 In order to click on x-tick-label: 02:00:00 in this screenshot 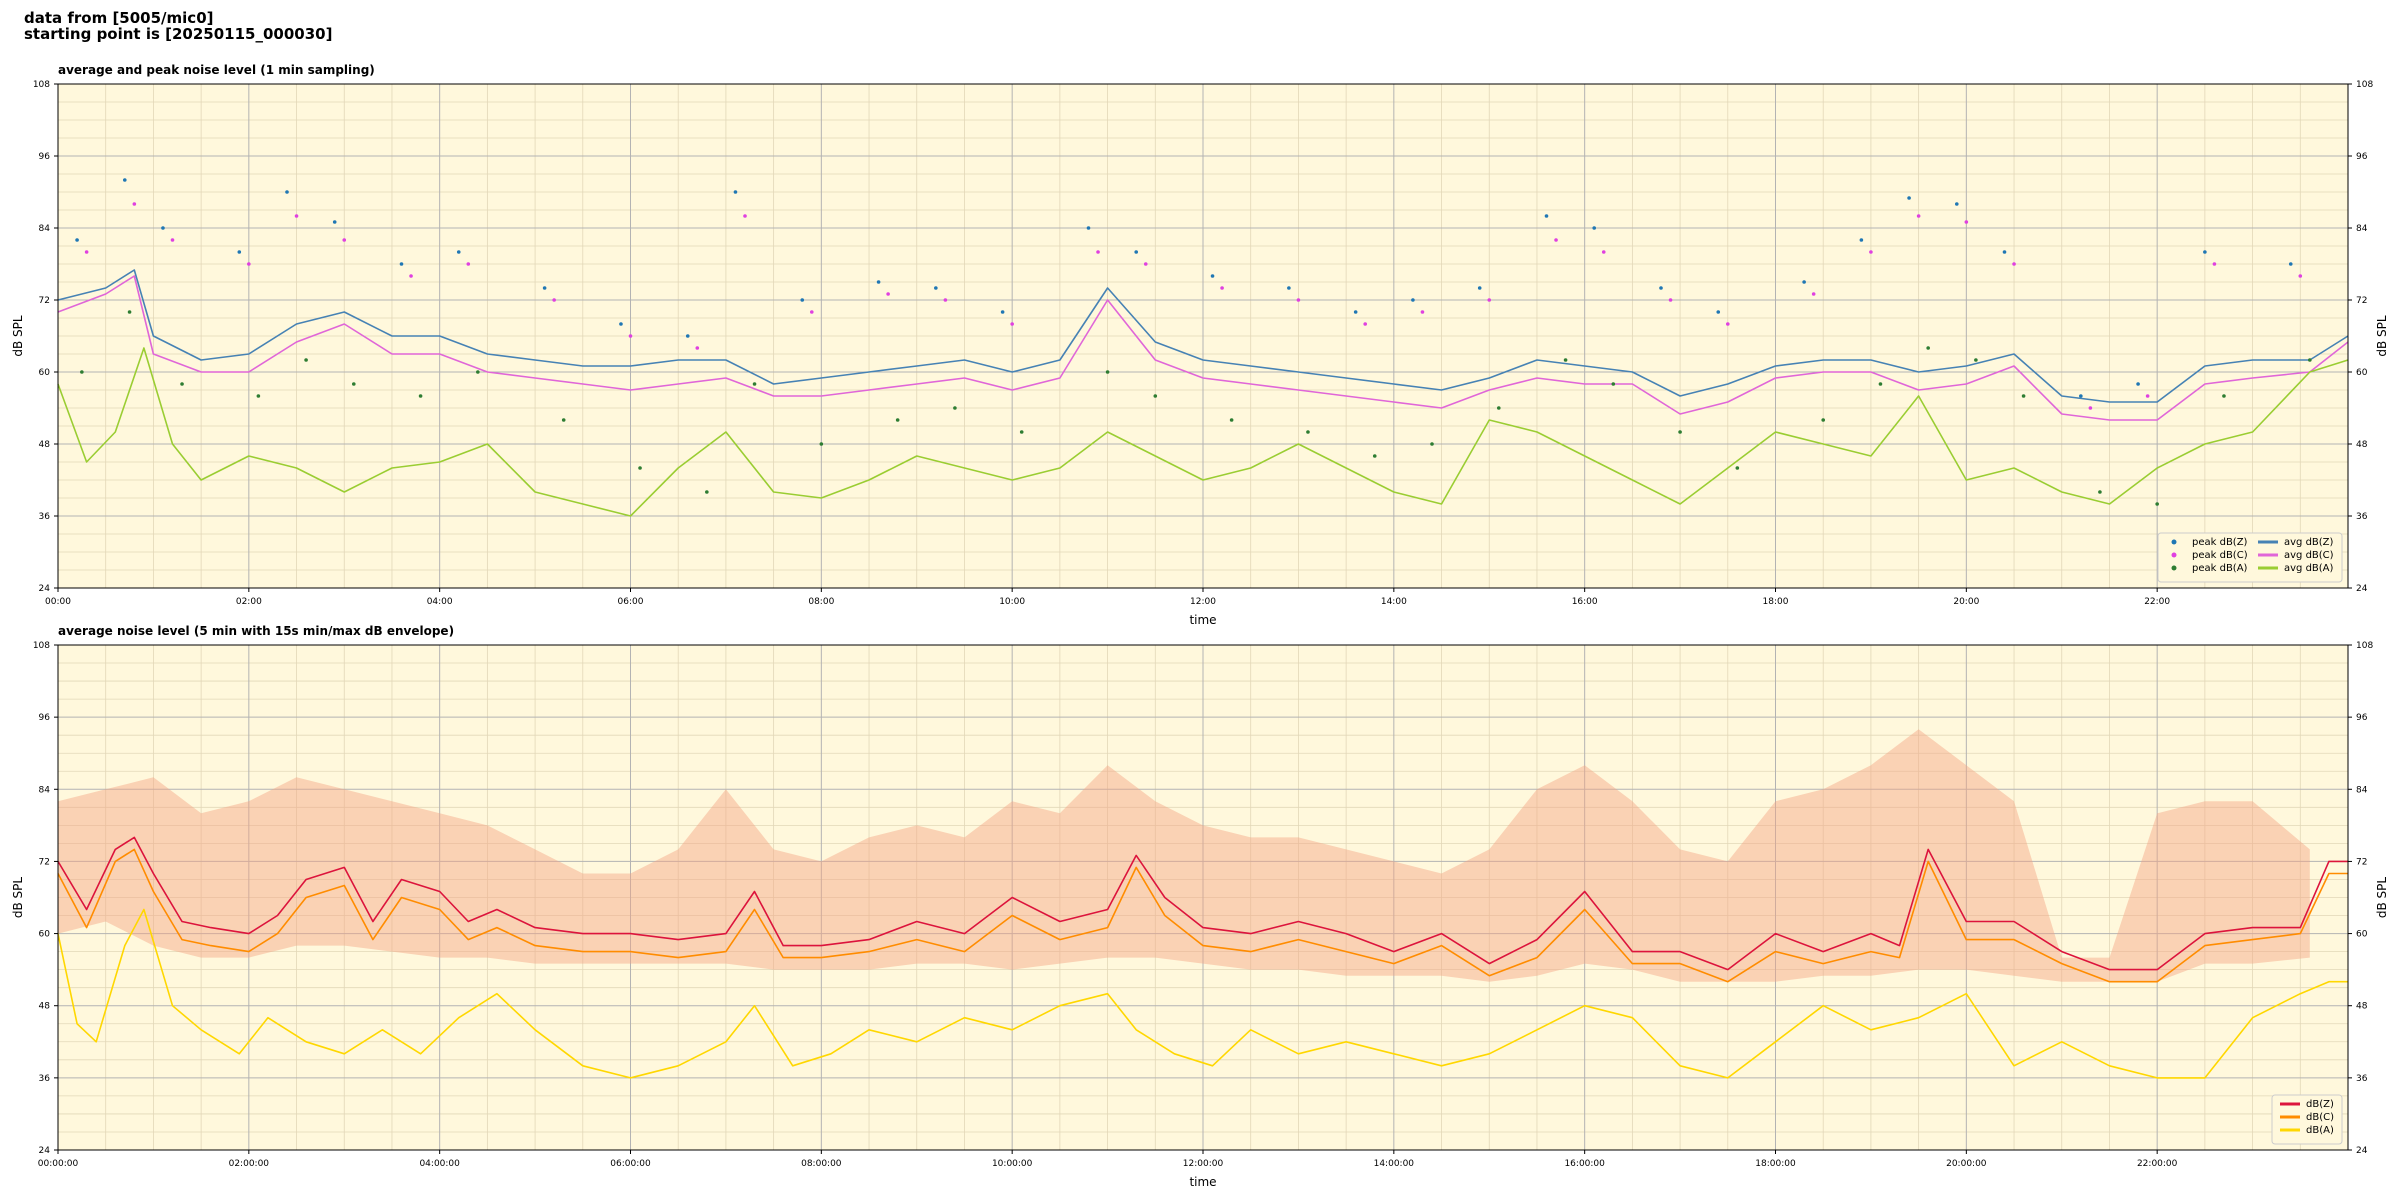, I will do `click(249, 1164)`.